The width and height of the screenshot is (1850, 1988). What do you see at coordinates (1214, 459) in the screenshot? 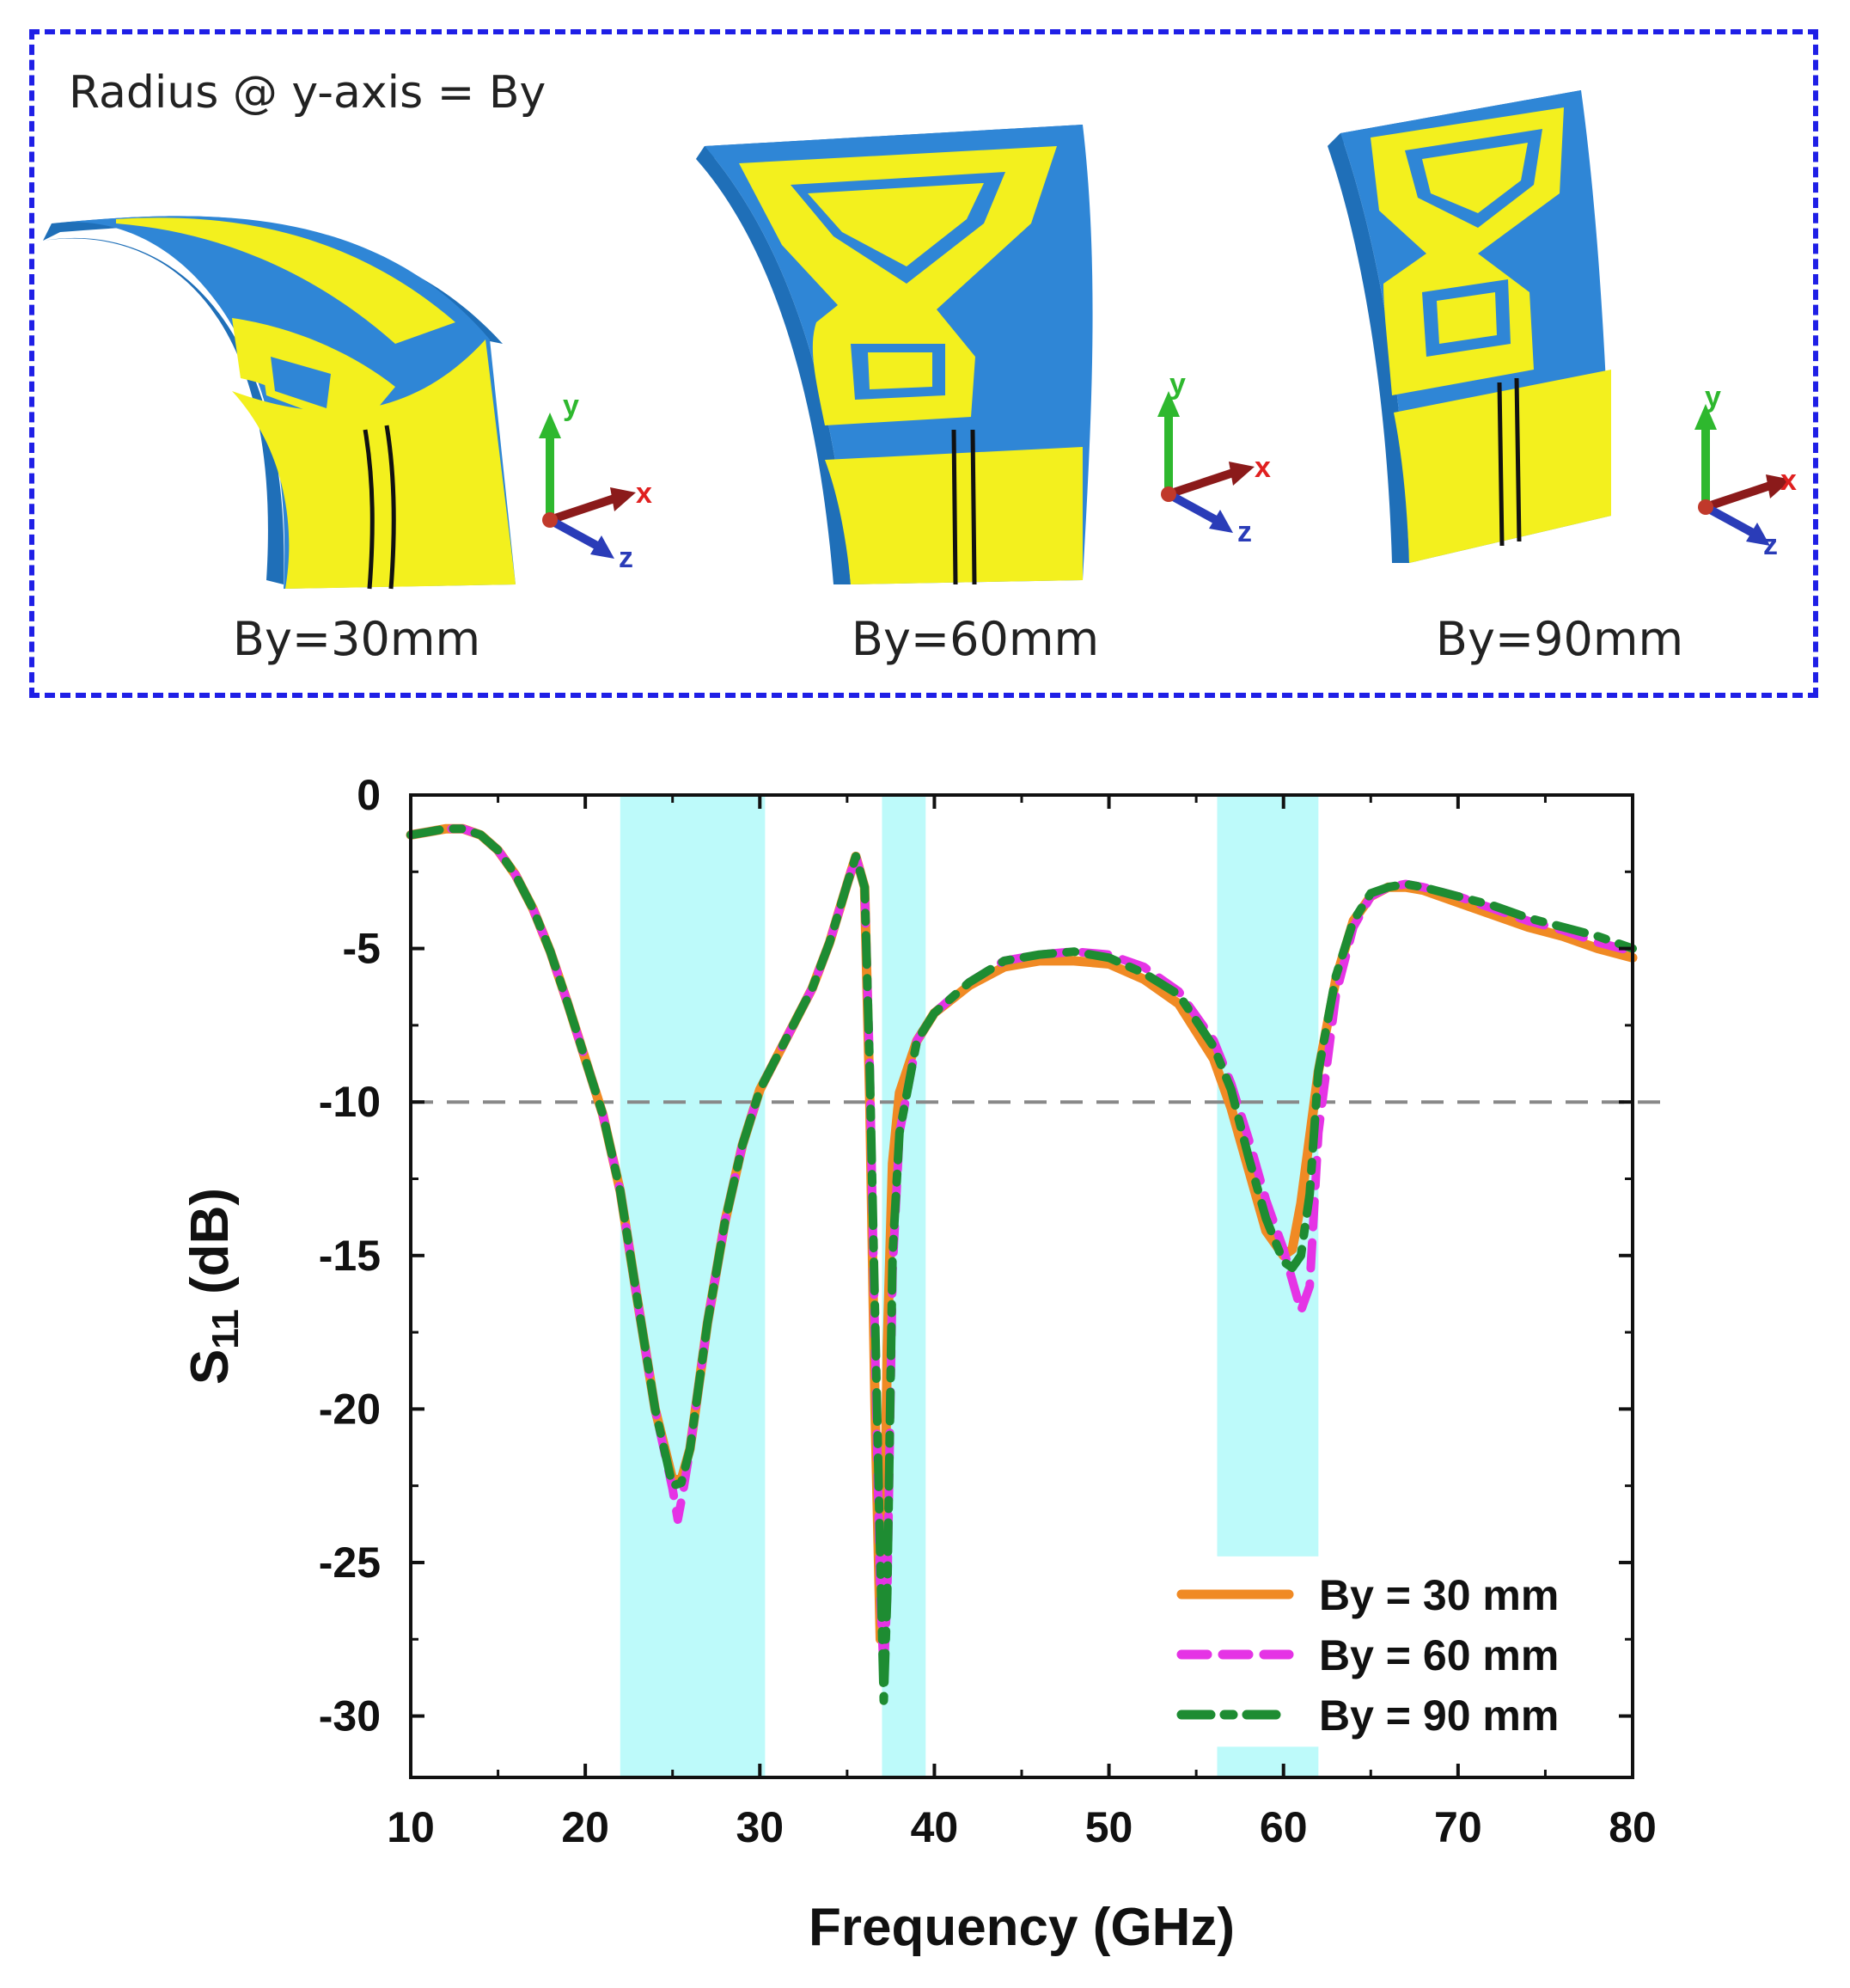
I see `axis-triad-2: y x z` at bounding box center [1214, 459].